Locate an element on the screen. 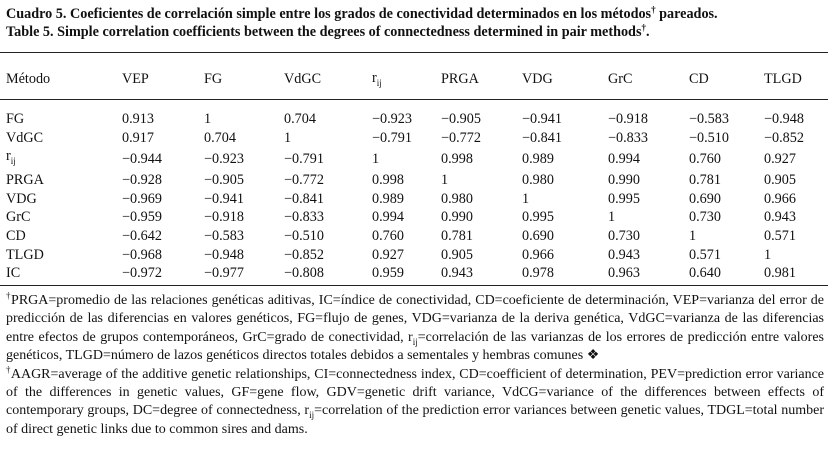  caption-es-suffix: pareados. is located at coordinates (686, 14).